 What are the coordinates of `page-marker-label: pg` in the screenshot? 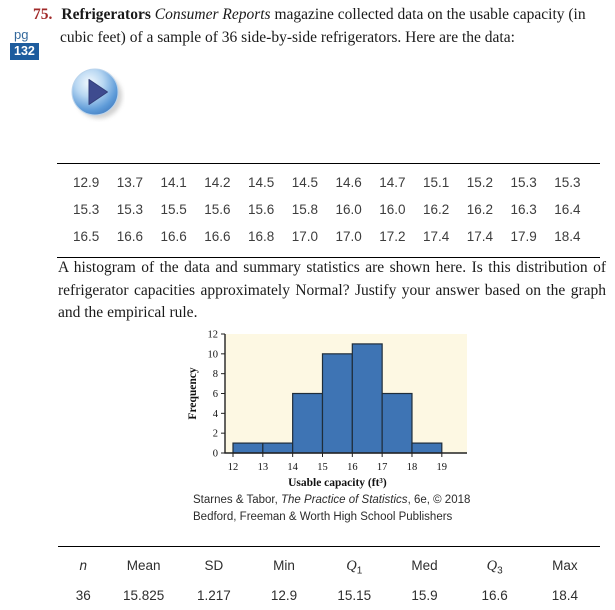 It's located at (21, 34).